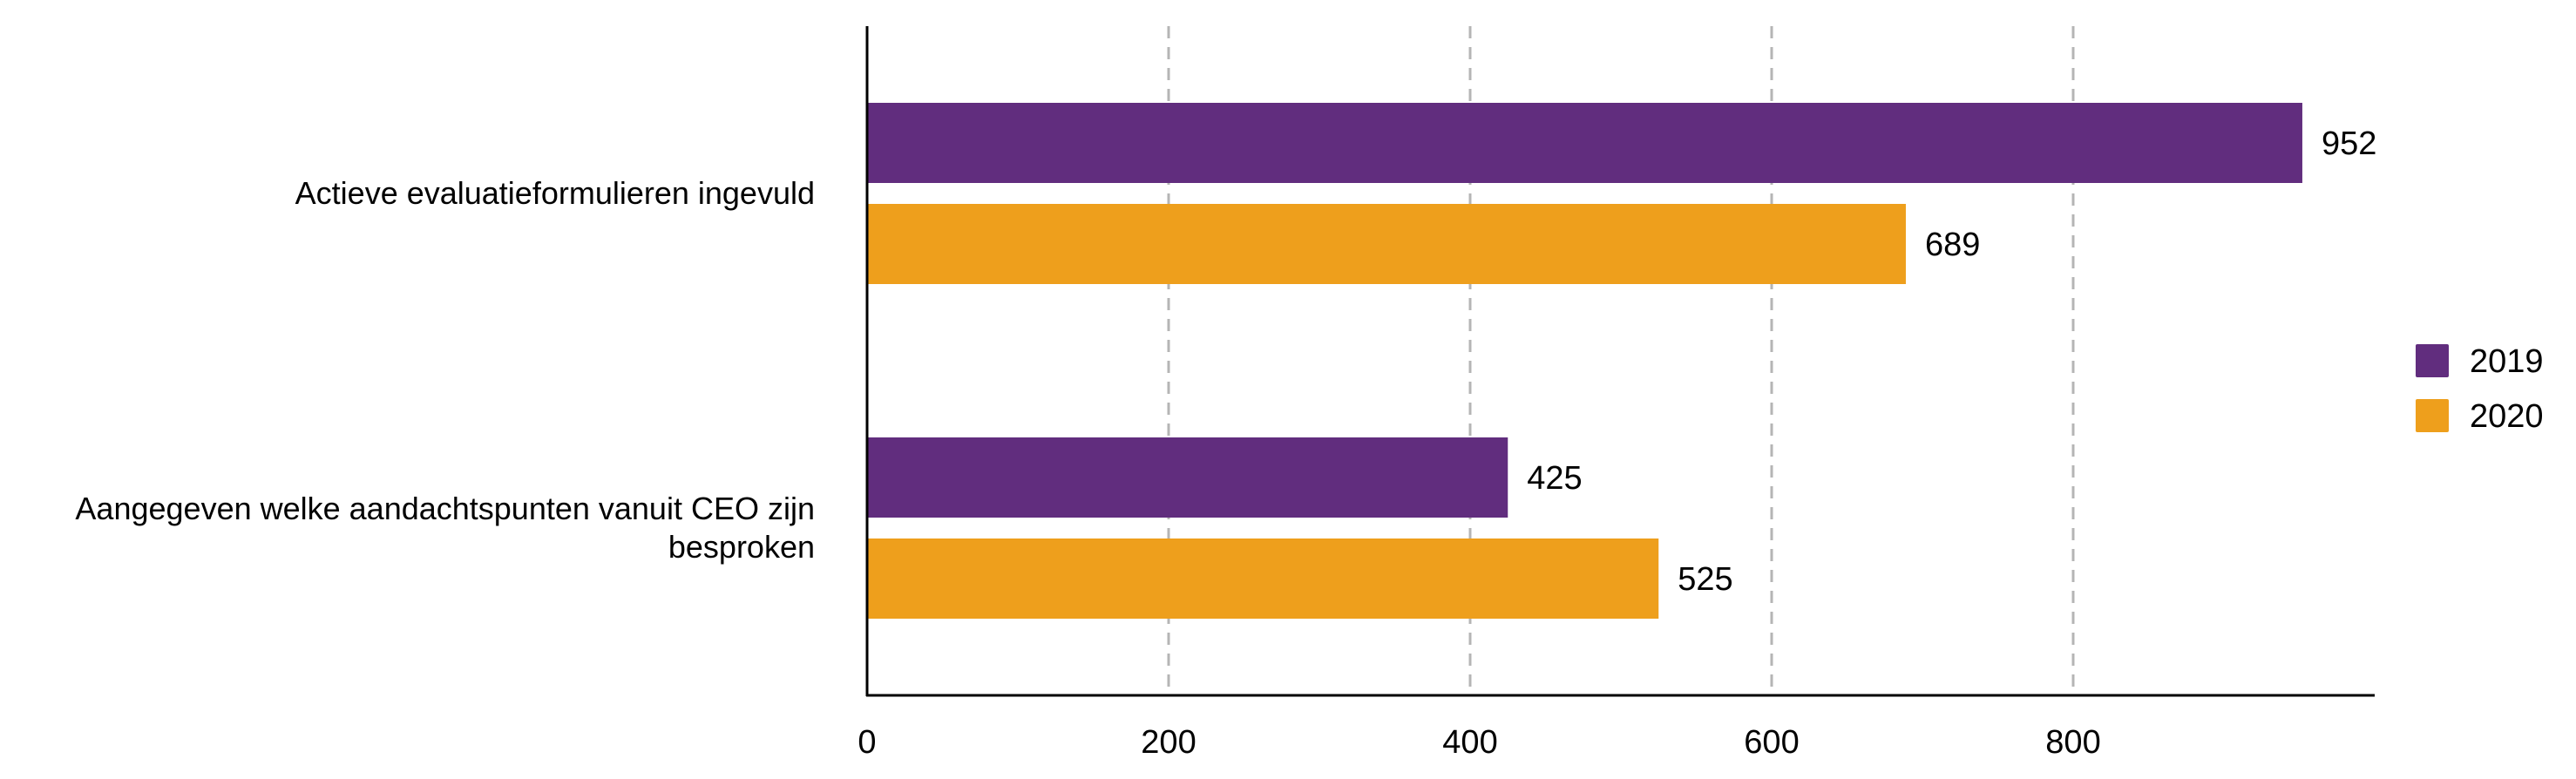 Image resolution: width=2576 pixels, height=779 pixels. I want to click on category-label-0-line-0: Actieve evaluatieformulieren ingevuld, so click(555, 193).